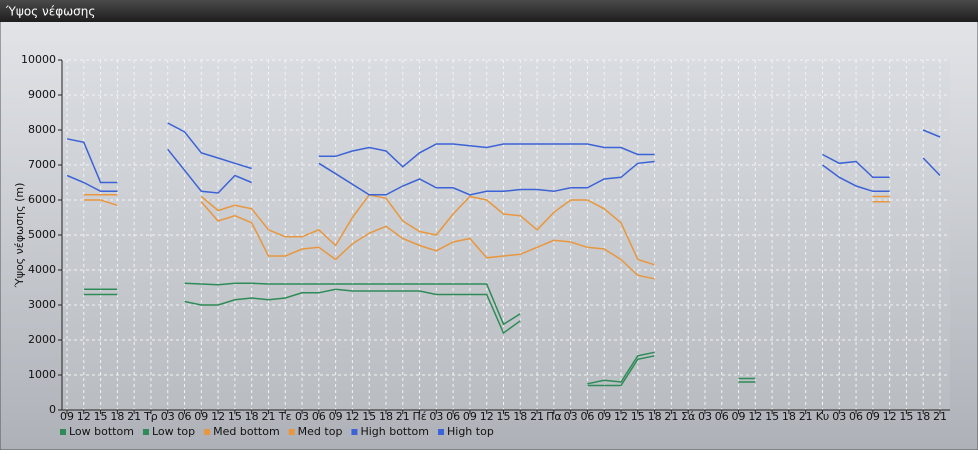 The image size is (978, 454). I want to click on y-tick-label: 10000, so click(38, 59).